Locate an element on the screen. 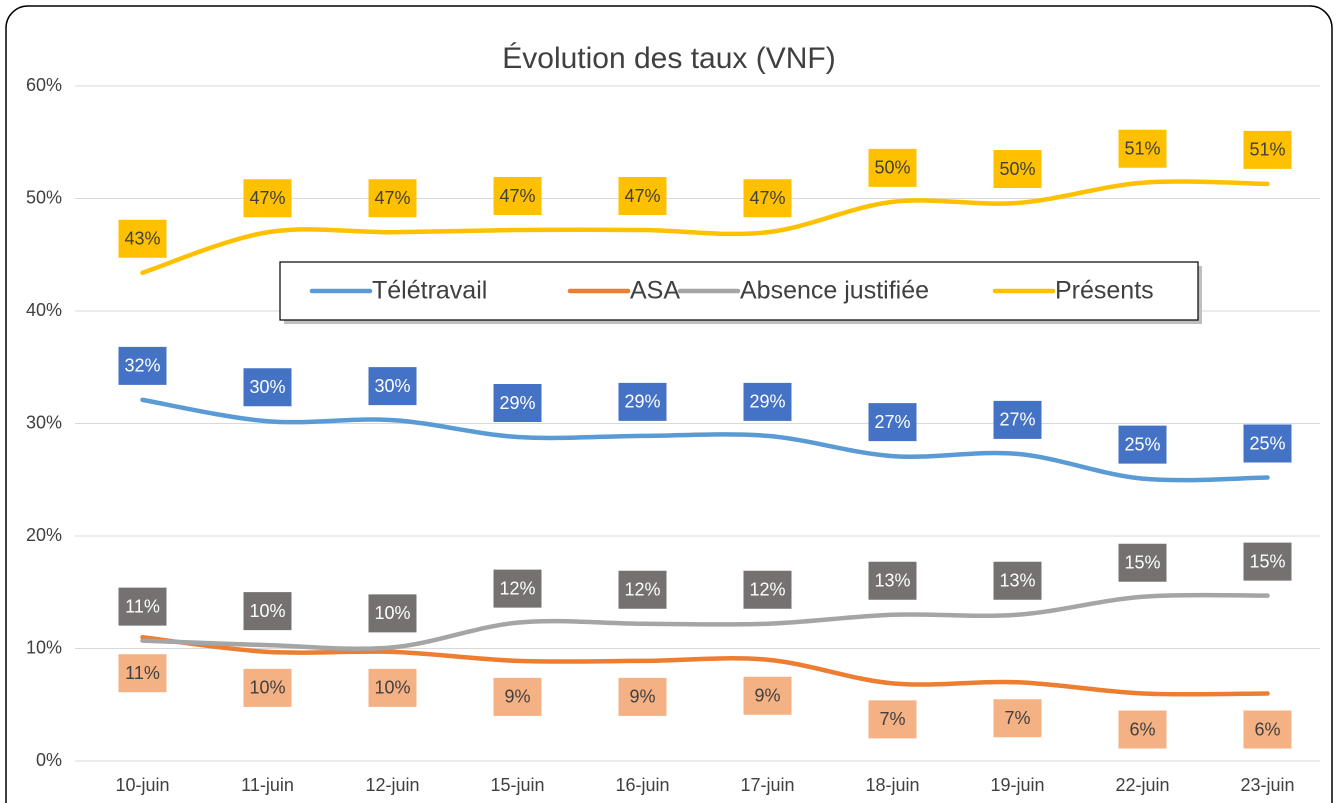  x-tick-label: 19-juin is located at coordinates (1017, 785).